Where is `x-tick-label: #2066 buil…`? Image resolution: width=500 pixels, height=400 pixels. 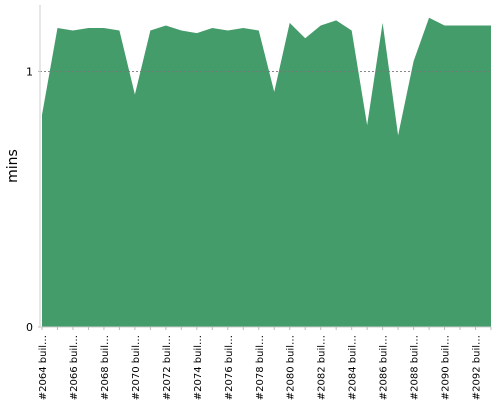
x-tick-label: #2066 buil… is located at coordinates (74, 367).